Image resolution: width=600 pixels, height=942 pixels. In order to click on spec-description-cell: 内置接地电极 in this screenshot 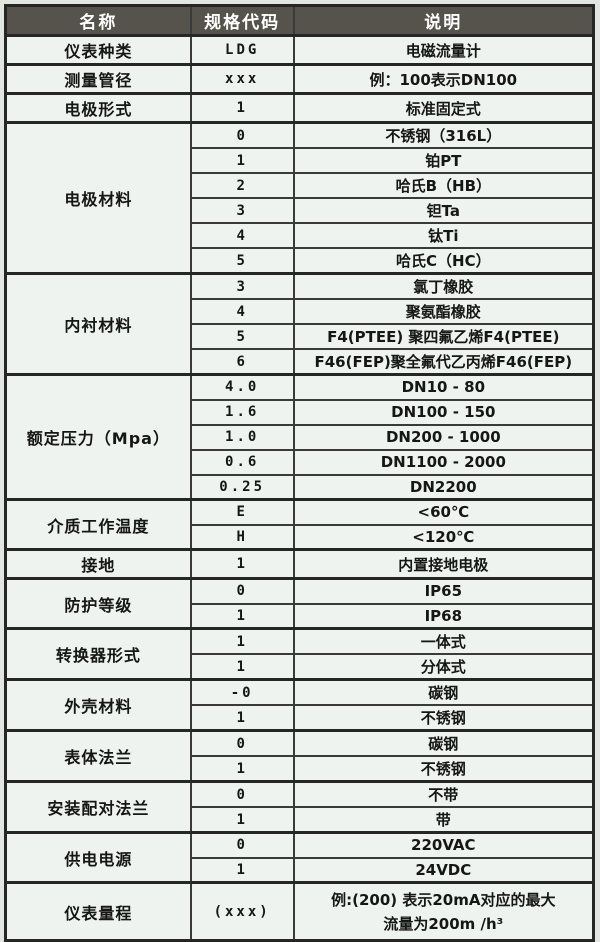, I will do `click(443, 564)`.